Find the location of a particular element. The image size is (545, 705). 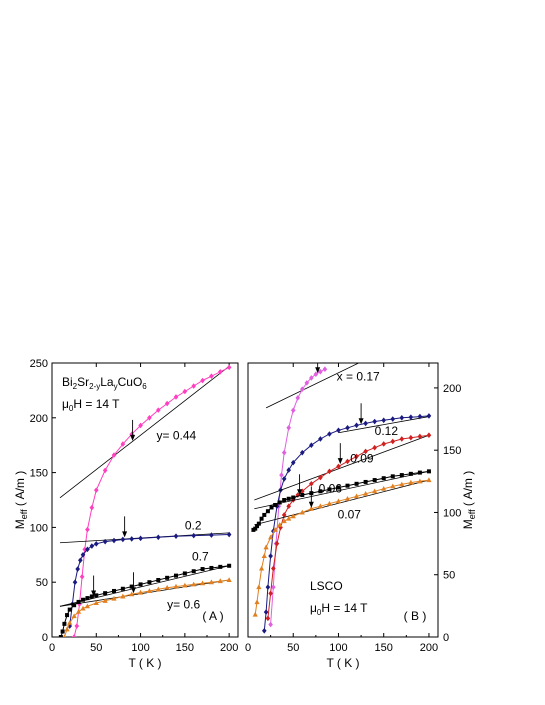

x-tick-label: 200 is located at coordinates (429, 648).